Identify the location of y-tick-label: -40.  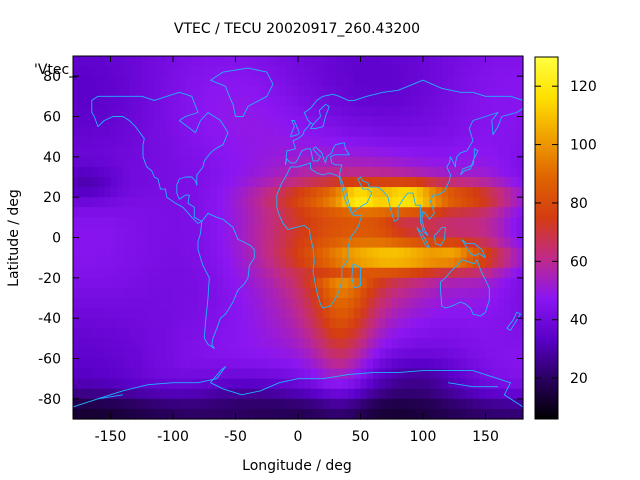
(49, 319).